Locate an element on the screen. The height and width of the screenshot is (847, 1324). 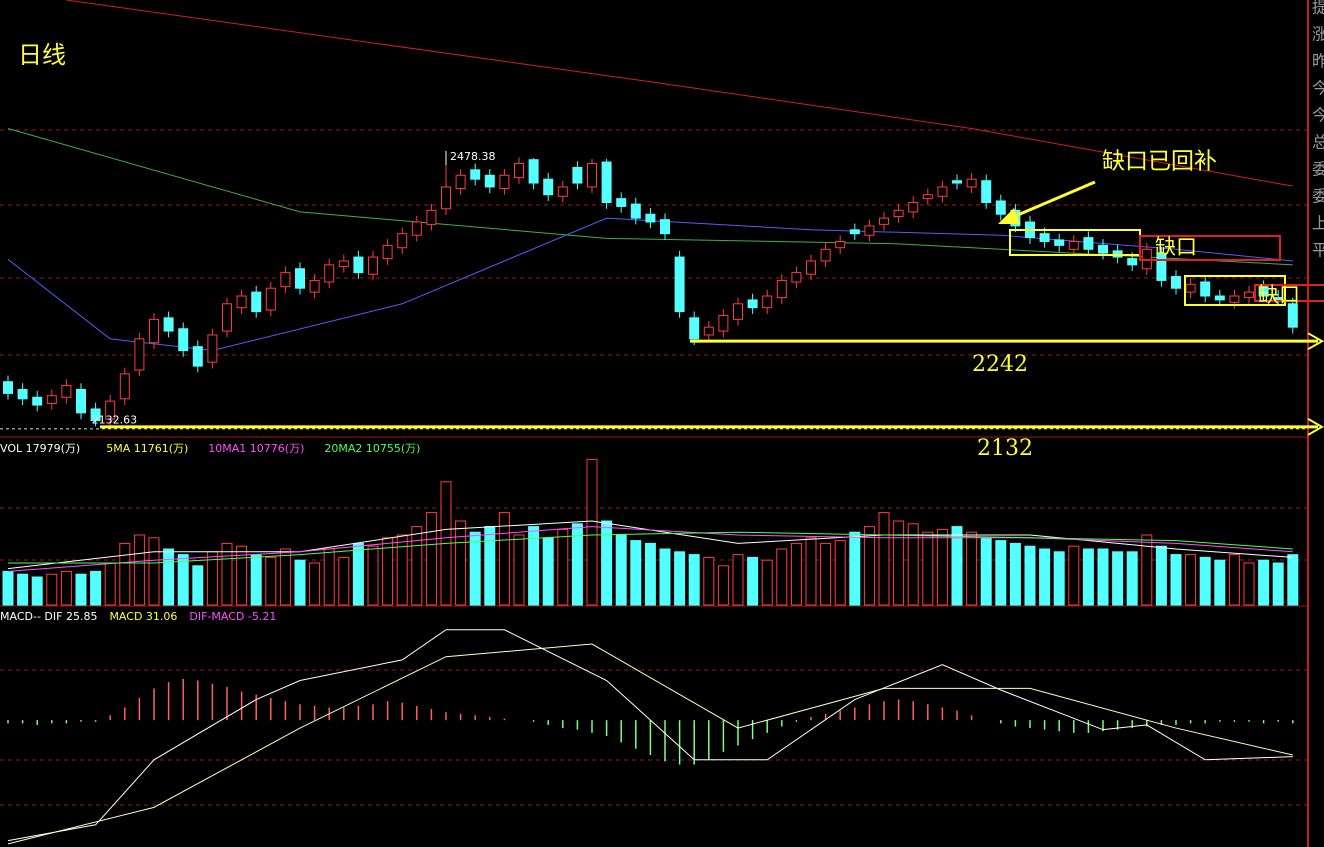
volume-header: 20MA2 10755(万) is located at coordinates (372, 448).